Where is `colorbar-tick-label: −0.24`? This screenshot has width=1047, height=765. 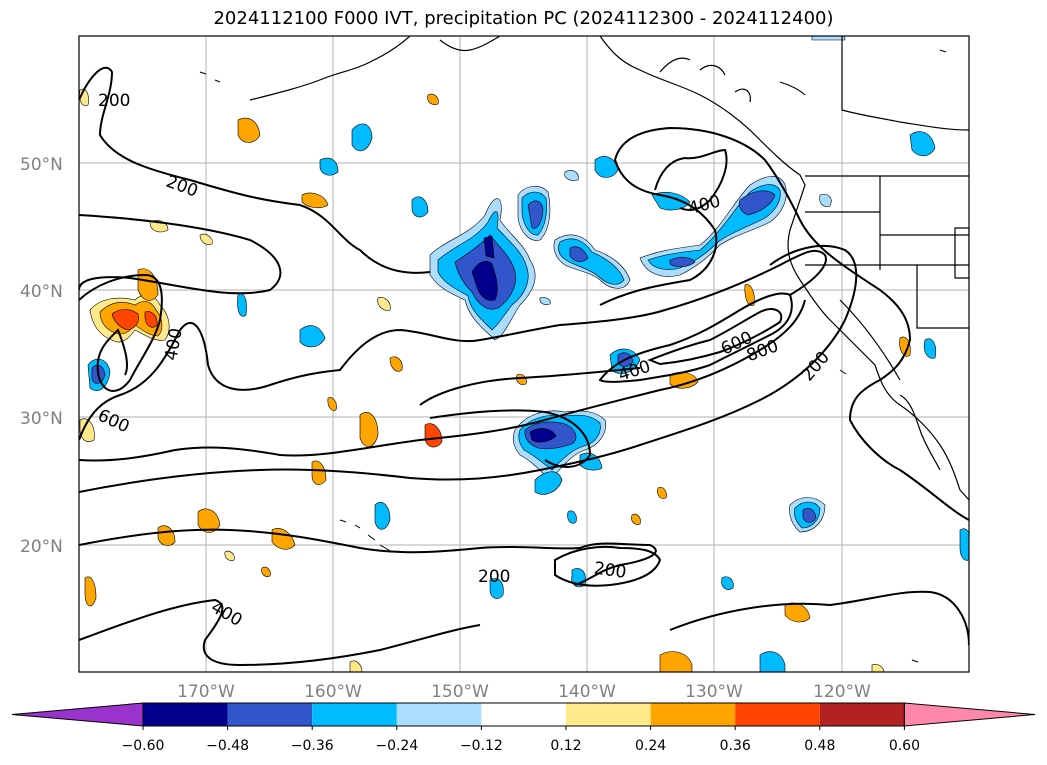
colorbar-tick-label: −0.24 is located at coordinates (396, 746).